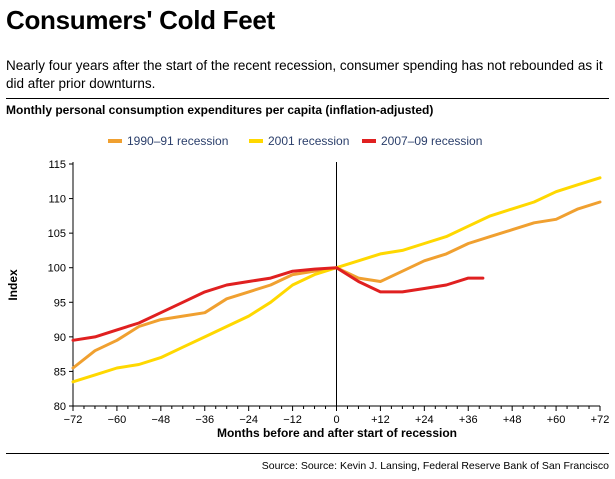 The height and width of the screenshot is (479, 615). I want to click on headline: Consumers' Cold Feet, so click(140, 20).